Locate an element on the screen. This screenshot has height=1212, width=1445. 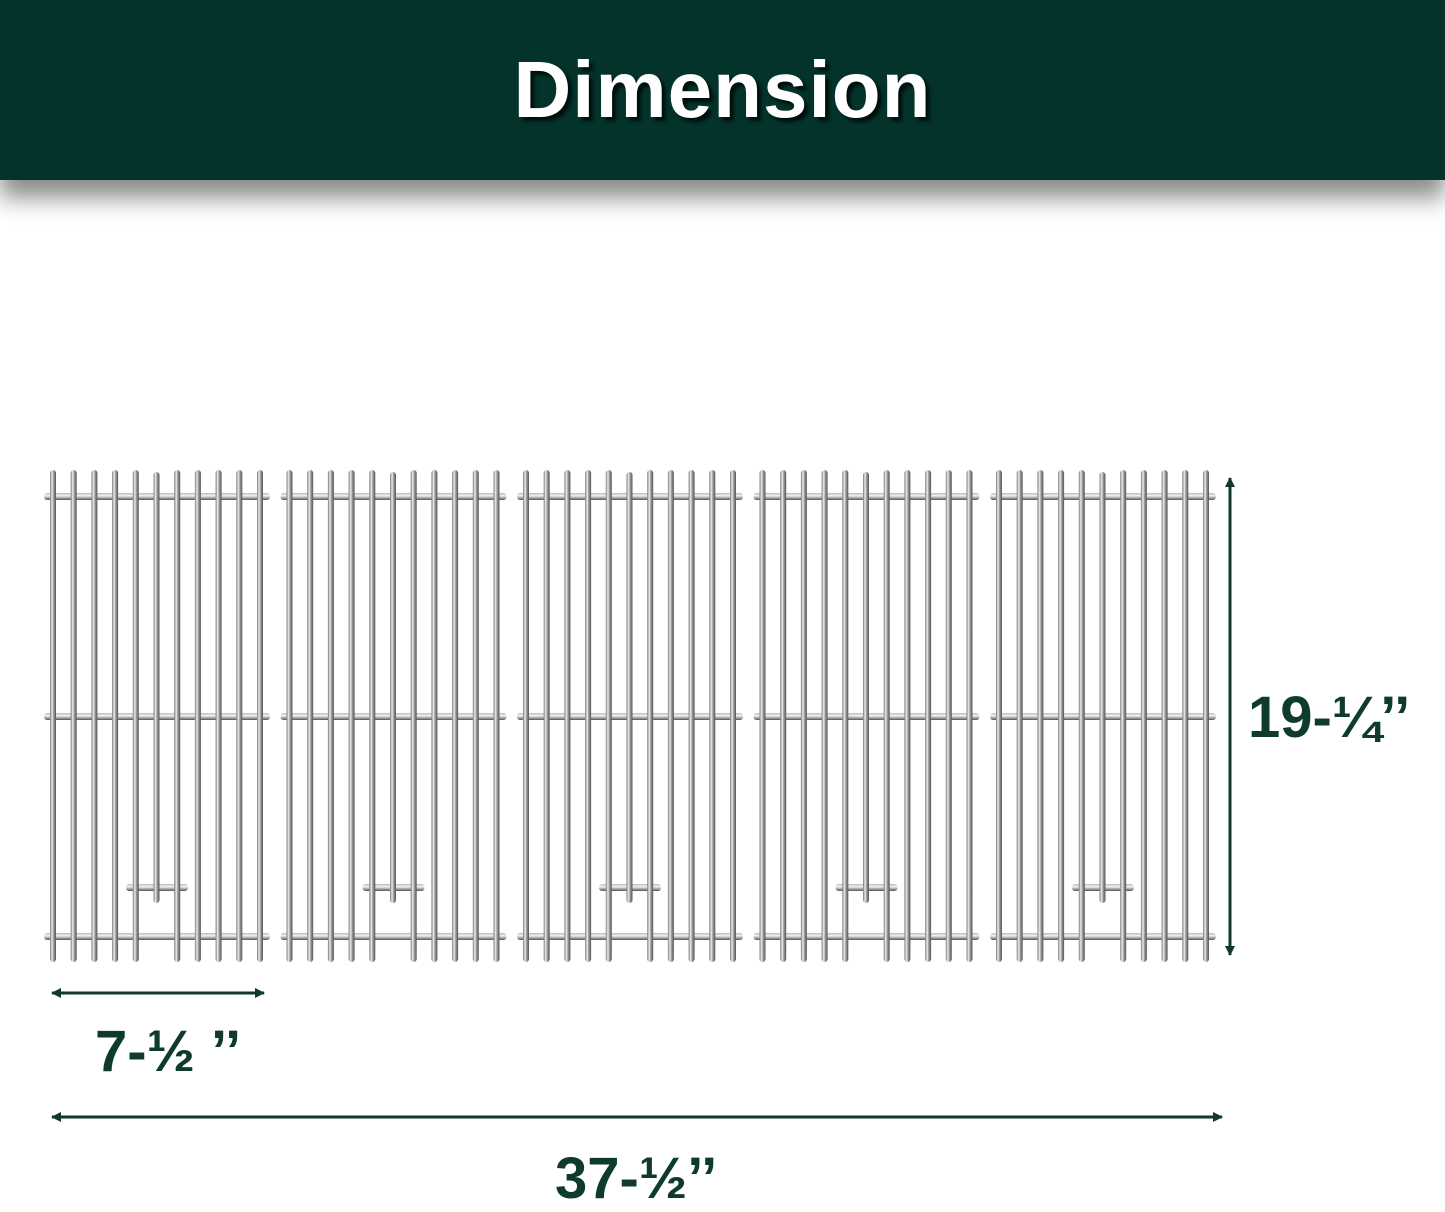
header-banner: Dimension is located at coordinates (722, 90).